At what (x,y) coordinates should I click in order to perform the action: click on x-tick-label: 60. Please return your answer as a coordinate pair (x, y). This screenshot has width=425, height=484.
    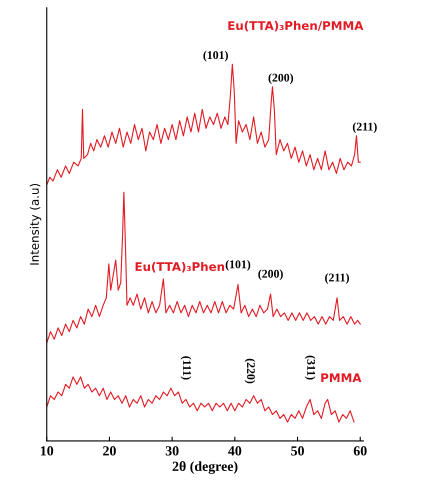
    Looking at the image, I should click on (360, 451).